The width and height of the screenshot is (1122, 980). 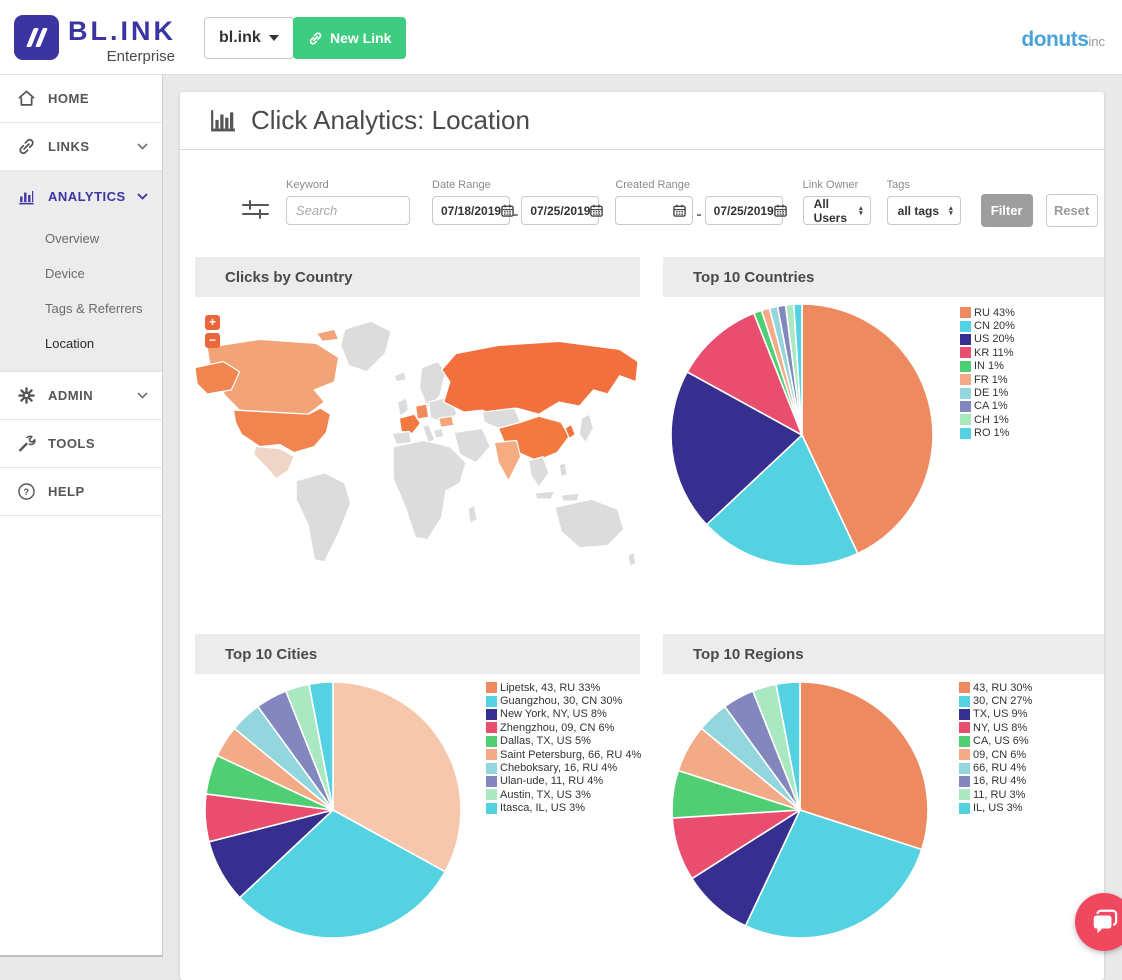 What do you see at coordinates (400, 377) in the screenshot?
I see `map-country-iceland` at bounding box center [400, 377].